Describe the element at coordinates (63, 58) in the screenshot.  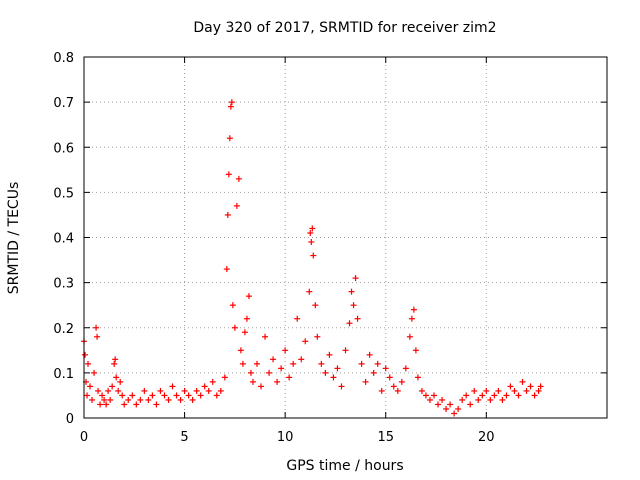
I see `y-tick-label: 0.8` at that location.